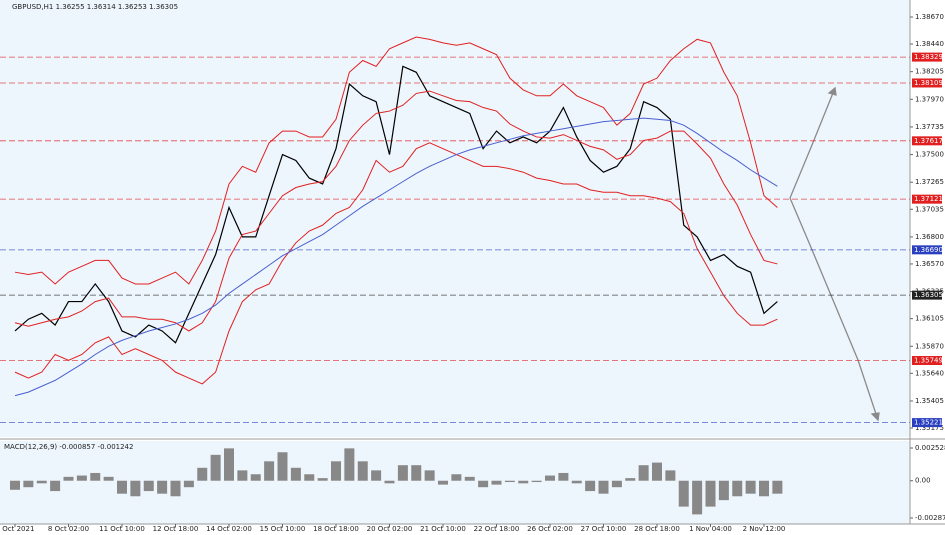  I want to click on y-tick-label: 1.38440, so click(929, 44).